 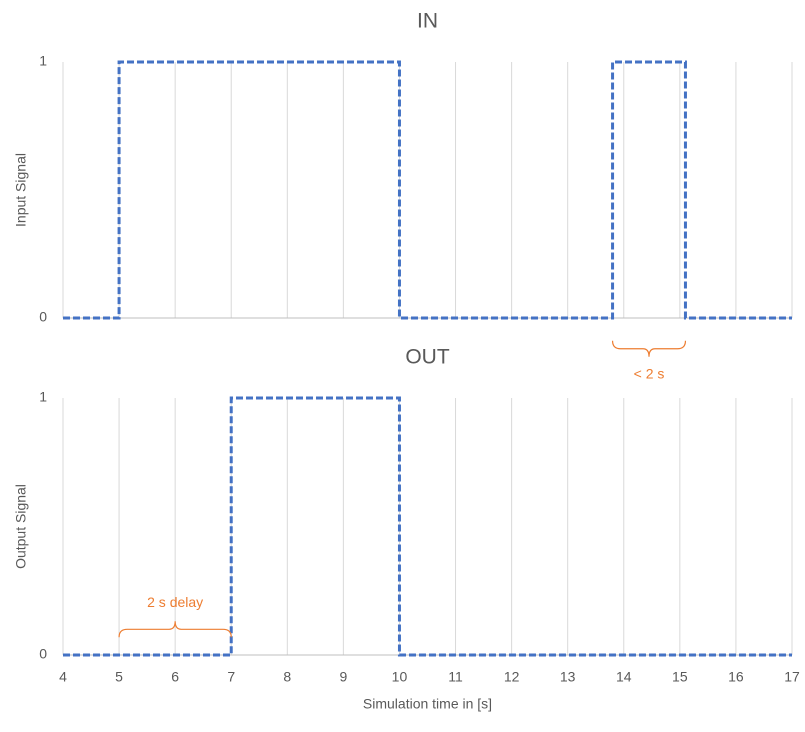 What do you see at coordinates (21, 526) in the screenshot?
I see `y-axis-label: Output Signal` at bounding box center [21, 526].